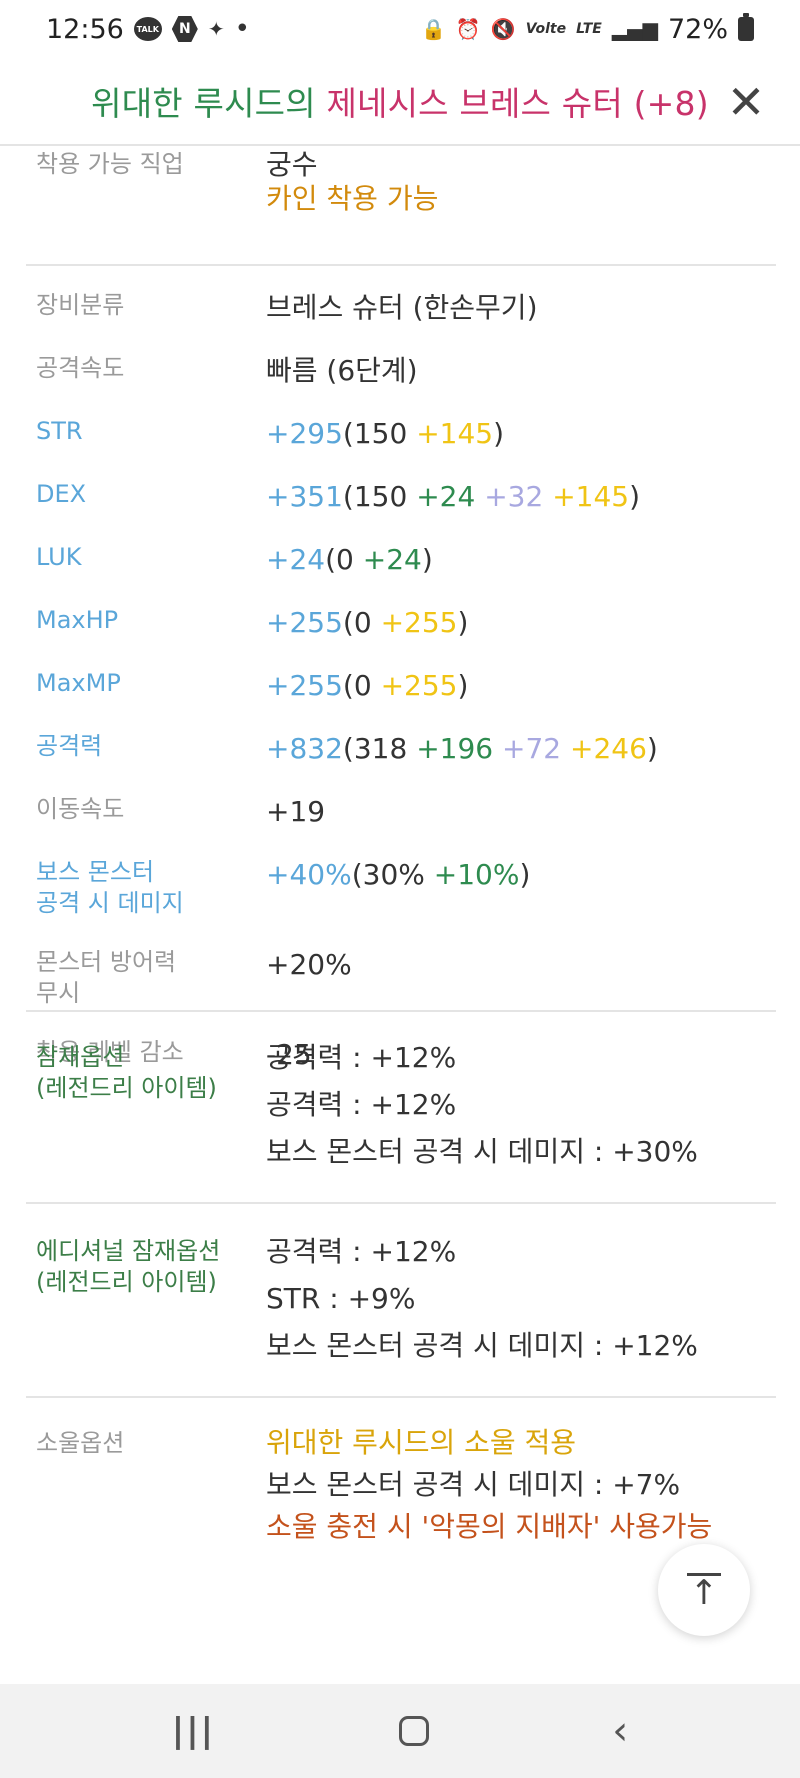 Image resolution: width=800 pixels, height=1778 pixels. What do you see at coordinates (521, 434) in the screenshot?
I see `str-value: +295(150 +145)` at bounding box center [521, 434].